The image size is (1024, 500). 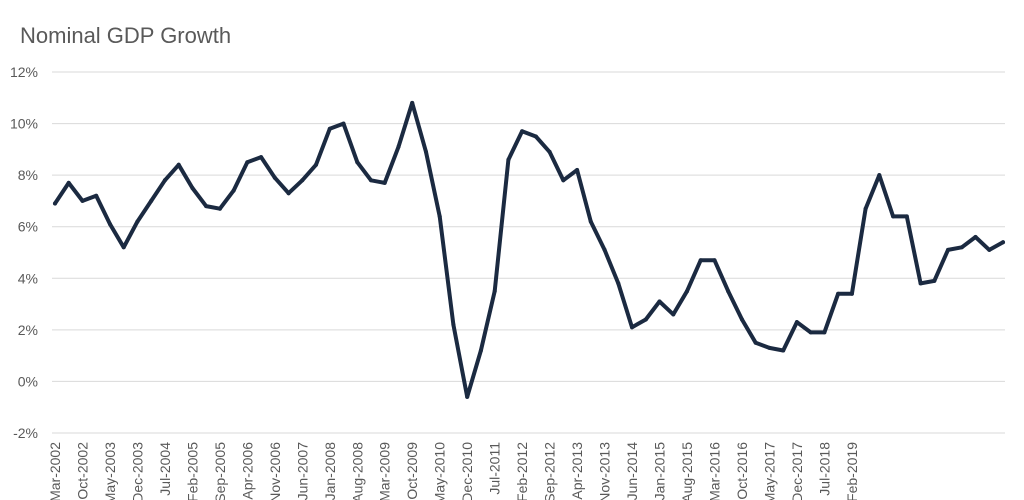 What do you see at coordinates (357, 471) in the screenshot?
I see `x-tick-label: Aug-2008` at bounding box center [357, 471].